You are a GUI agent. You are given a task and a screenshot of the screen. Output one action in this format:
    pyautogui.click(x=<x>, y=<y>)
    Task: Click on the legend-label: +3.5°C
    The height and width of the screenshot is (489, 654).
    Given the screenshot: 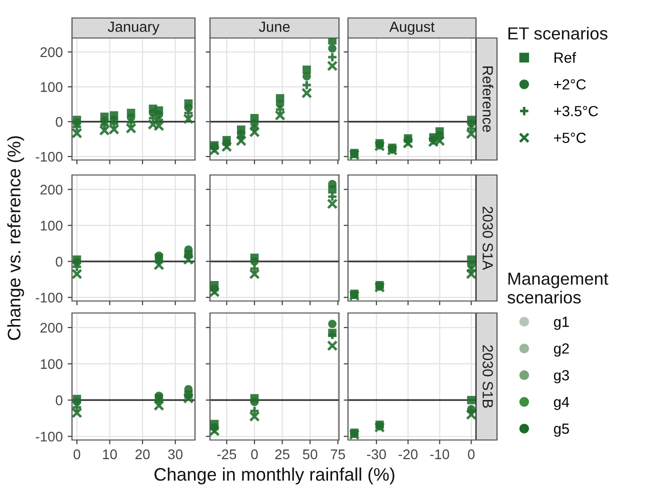 What is the action you would take?
    pyautogui.click(x=576, y=111)
    